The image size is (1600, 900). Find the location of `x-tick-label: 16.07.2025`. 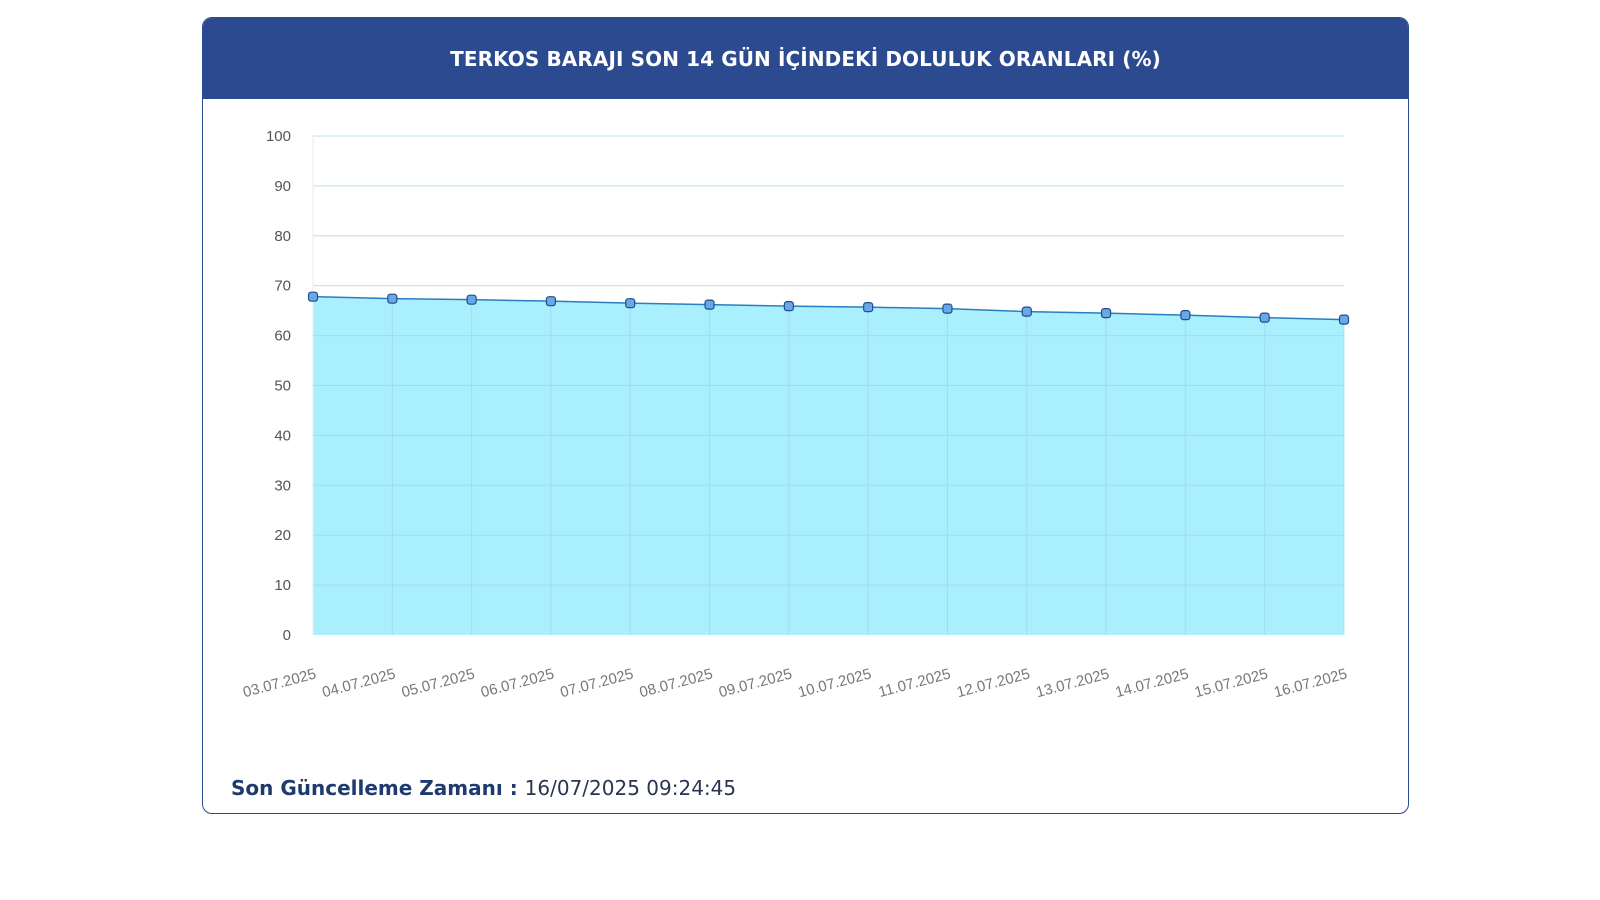

x-tick-label: 16.07.2025 is located at coordinates (1310, 683).